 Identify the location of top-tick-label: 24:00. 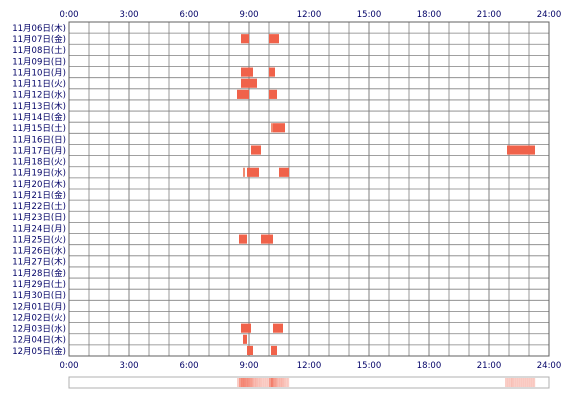
(549, 15).